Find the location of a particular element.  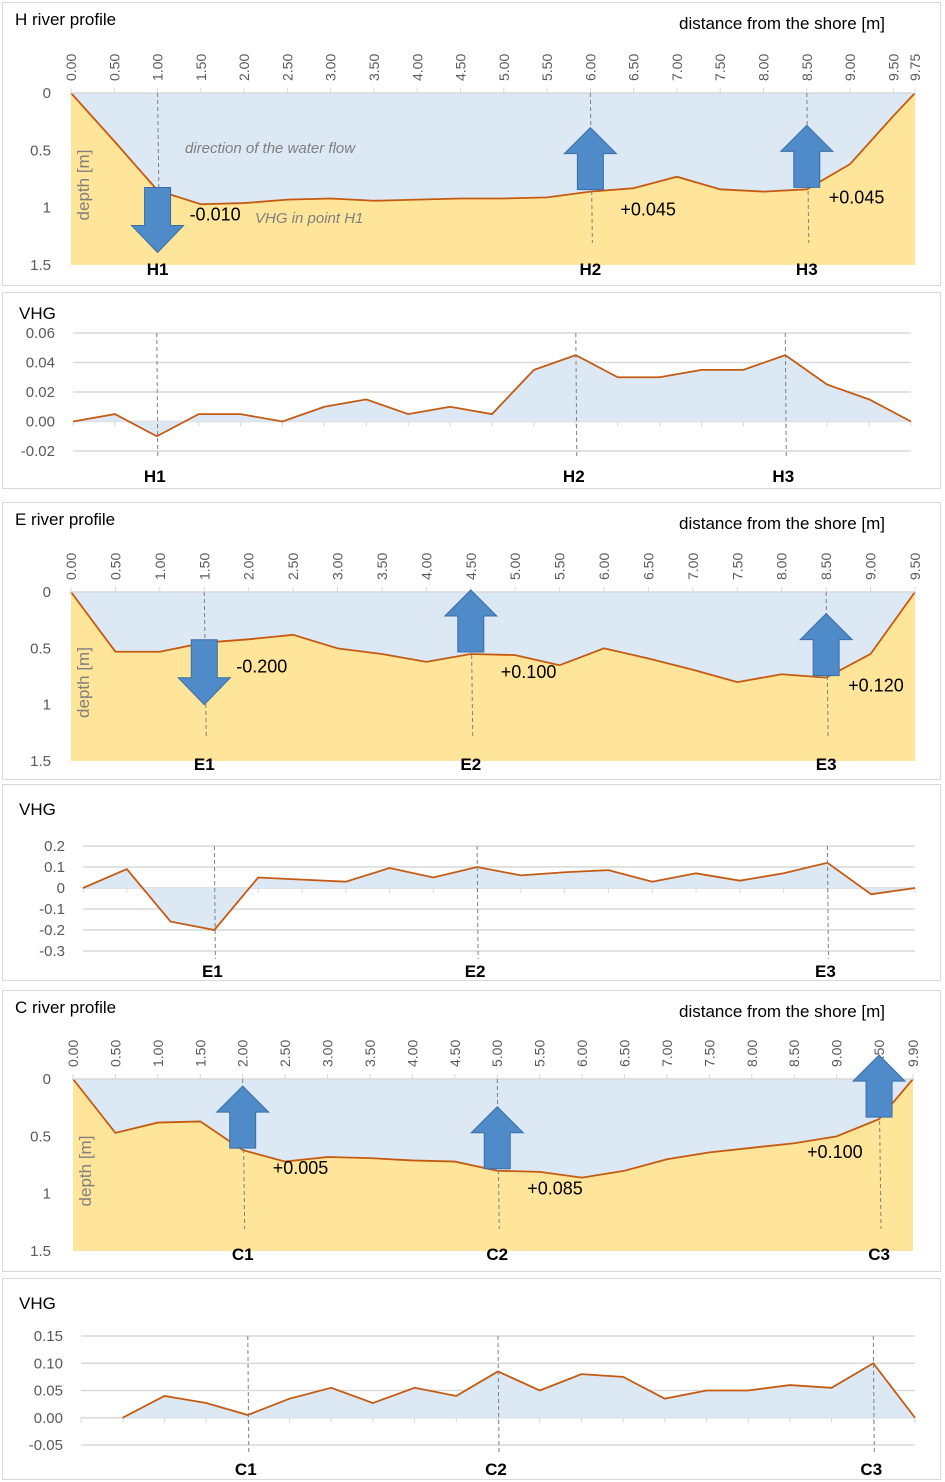

x-tick-label: 6.50 is located at coordinates (625, 1053).